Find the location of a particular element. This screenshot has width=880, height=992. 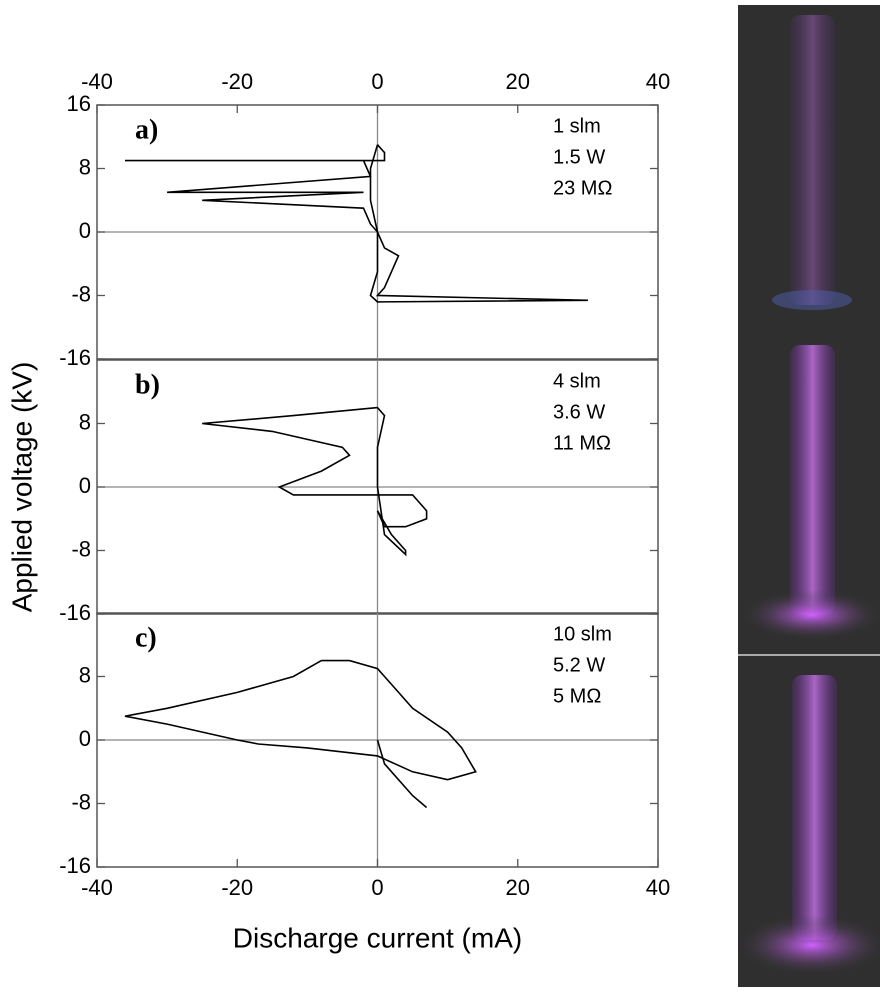

panel-label: b) is located at coordinates (147, 384).